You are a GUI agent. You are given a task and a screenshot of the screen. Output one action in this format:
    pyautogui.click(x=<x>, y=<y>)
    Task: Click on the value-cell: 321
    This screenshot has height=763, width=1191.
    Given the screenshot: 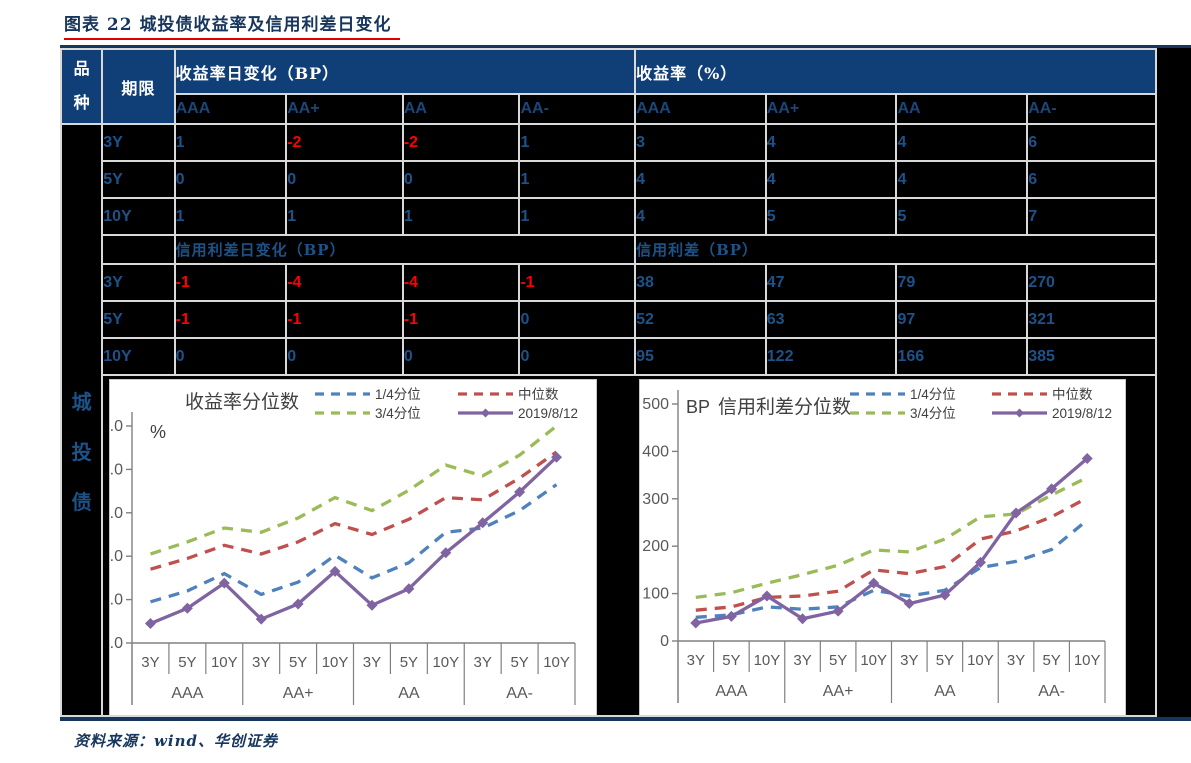 What is the action you would take?
    pyautogui.click(x=1091, y=319)
    